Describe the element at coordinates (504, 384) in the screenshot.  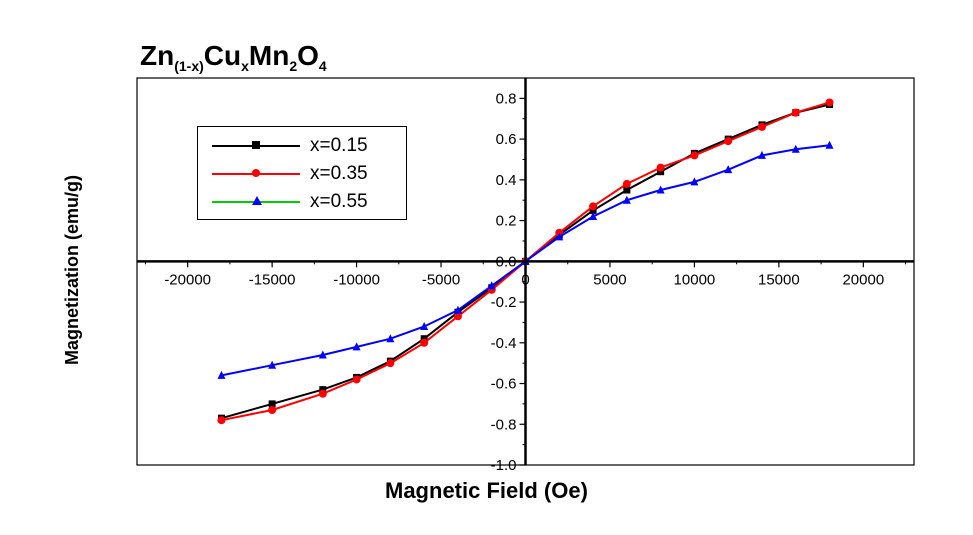
I see `y-tick-label: -0.6` at that location.